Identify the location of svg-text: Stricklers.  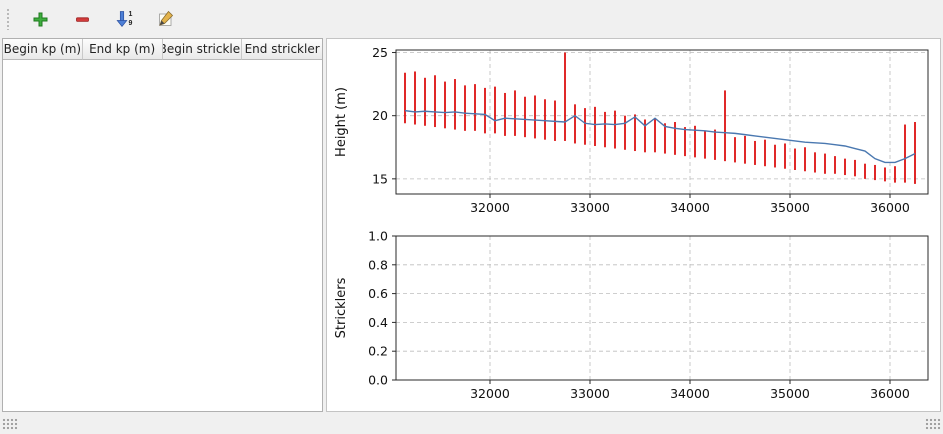
(341, 307).